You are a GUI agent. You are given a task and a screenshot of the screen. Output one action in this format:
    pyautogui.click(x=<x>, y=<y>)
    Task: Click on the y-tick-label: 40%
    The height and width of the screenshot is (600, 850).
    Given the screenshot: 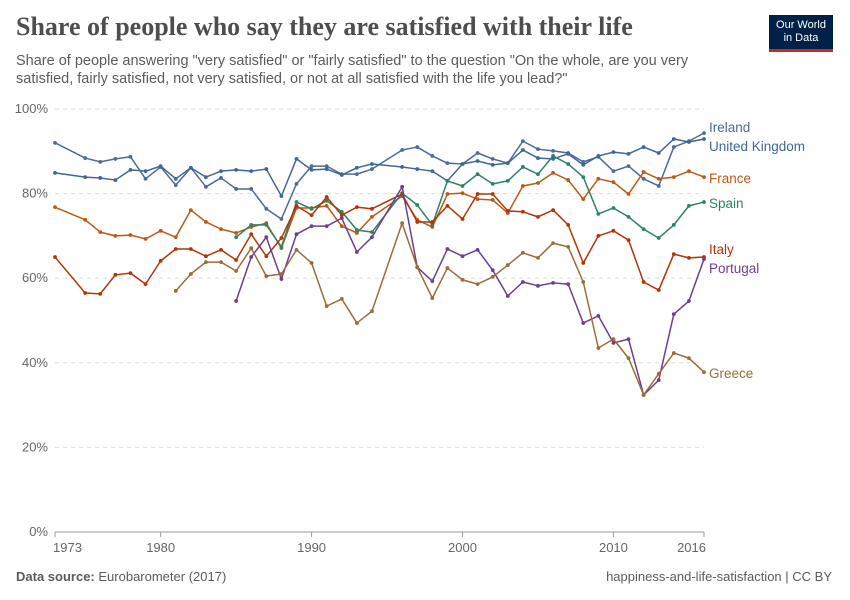 What is the action you would take?
    pyautogui.click(x=35, y=362)
    